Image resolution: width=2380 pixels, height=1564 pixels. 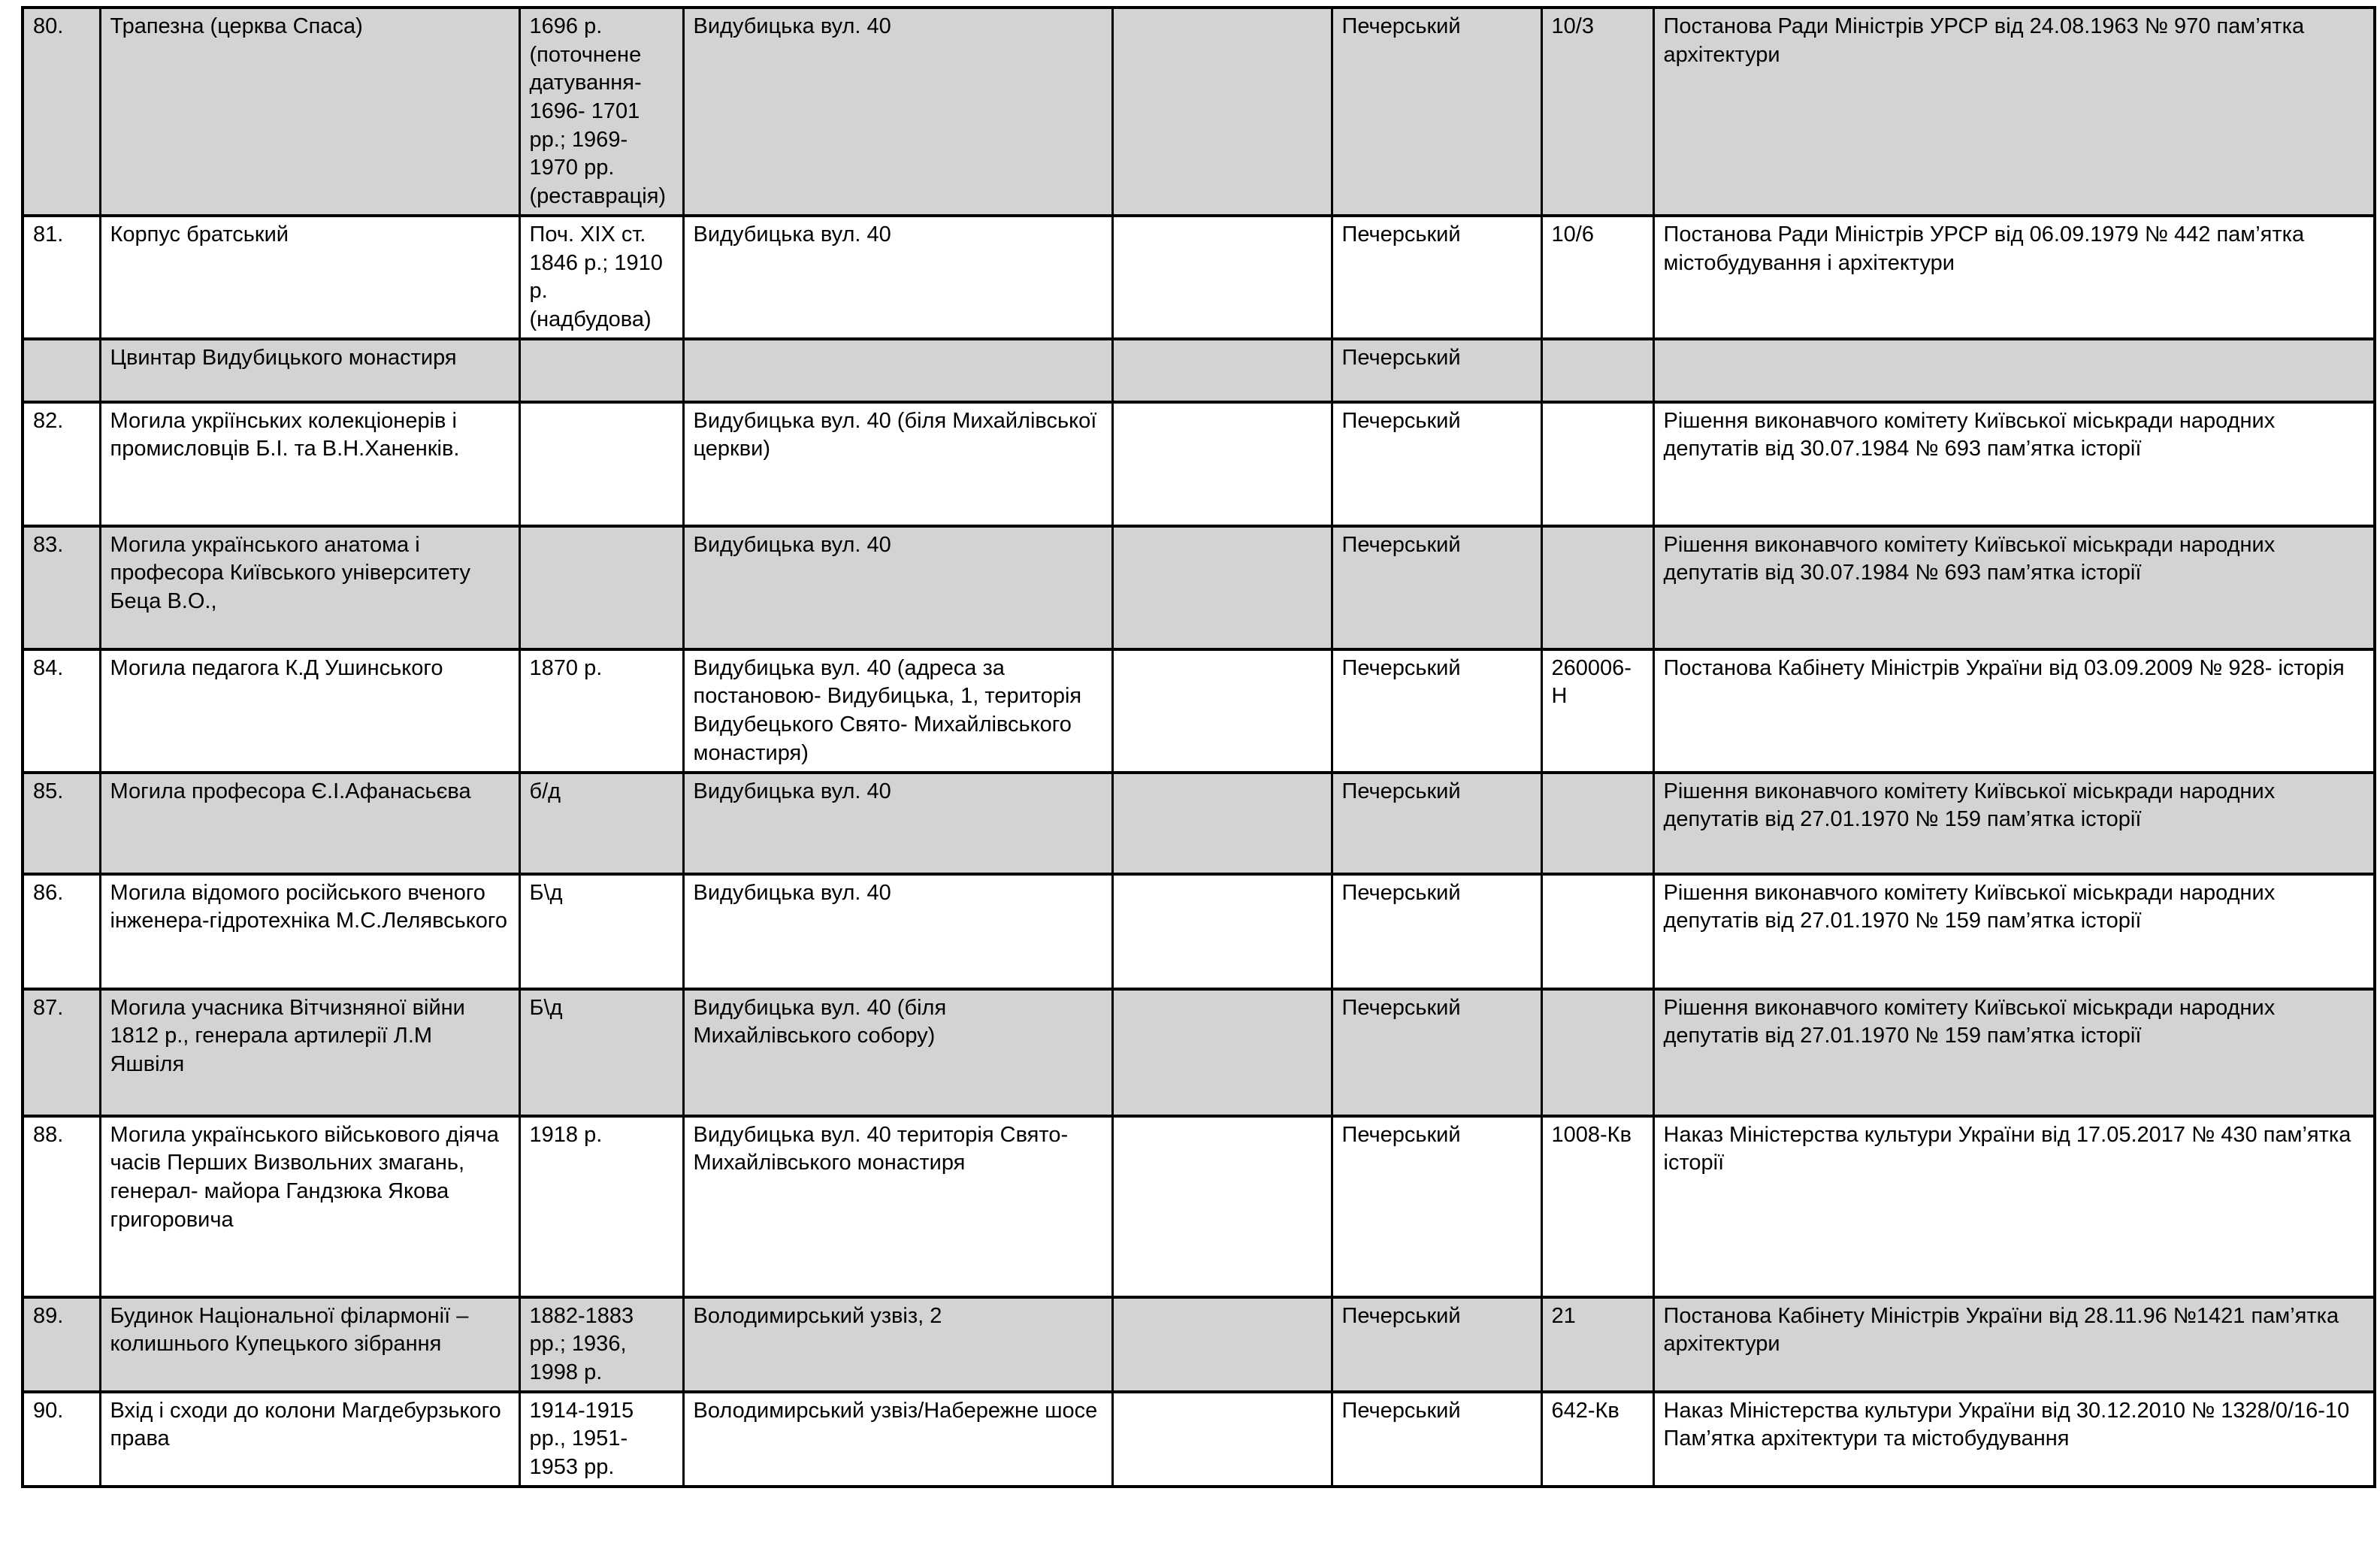 What do you see at coordinates (309, 371) in the screenshot?
I see `cell-name: Цвинтар Видубицького монастиря` at bounding box center [309, 371].